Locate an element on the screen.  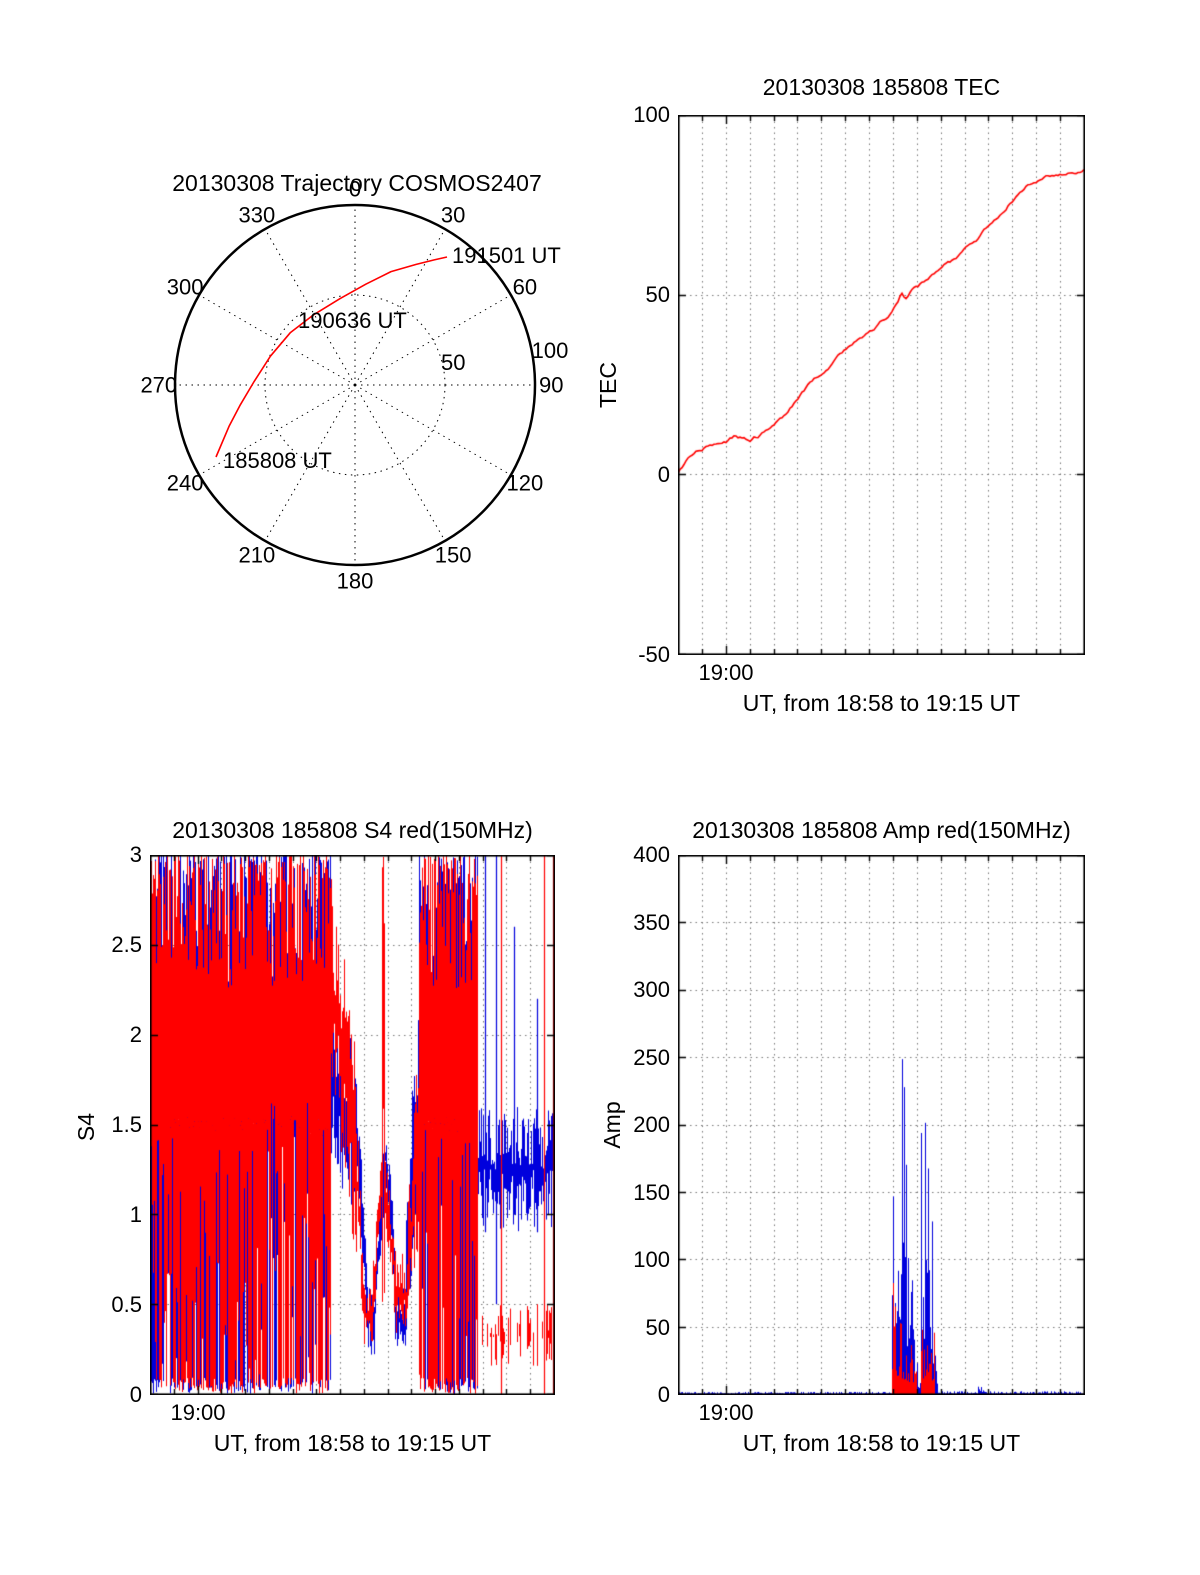
s4-y-tick-label: 2 is located at coordinates (135, 1034).